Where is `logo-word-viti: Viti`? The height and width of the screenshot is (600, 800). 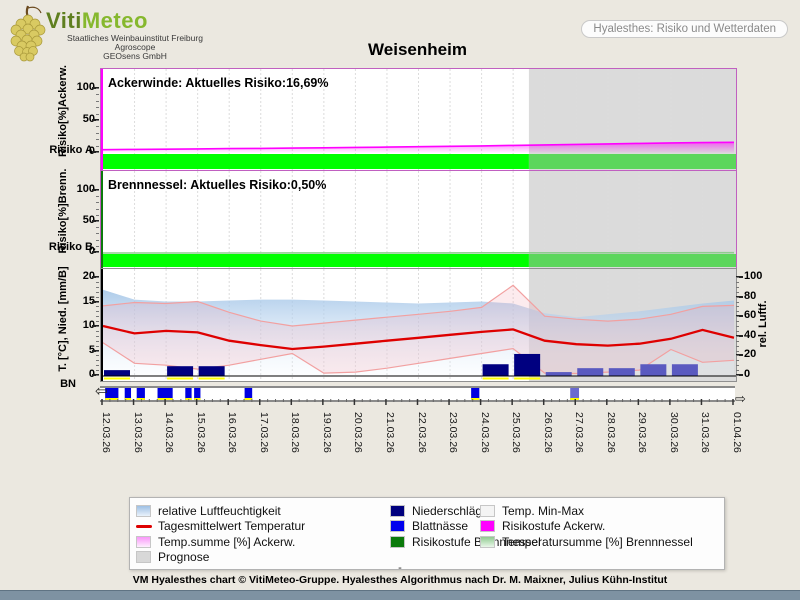 logo-word-viti: Viti is located at coordinates (64, 20).